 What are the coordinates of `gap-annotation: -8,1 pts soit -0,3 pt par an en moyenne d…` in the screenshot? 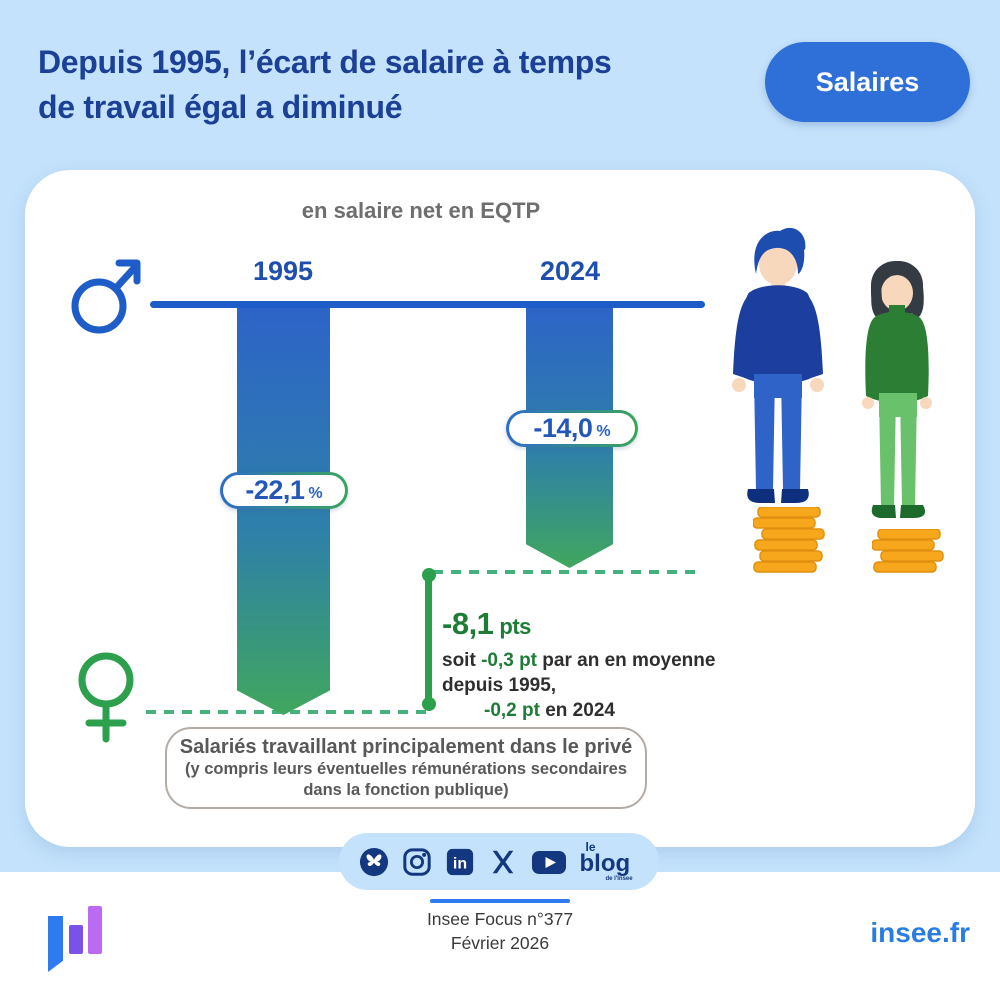 It's located at (607, 664).